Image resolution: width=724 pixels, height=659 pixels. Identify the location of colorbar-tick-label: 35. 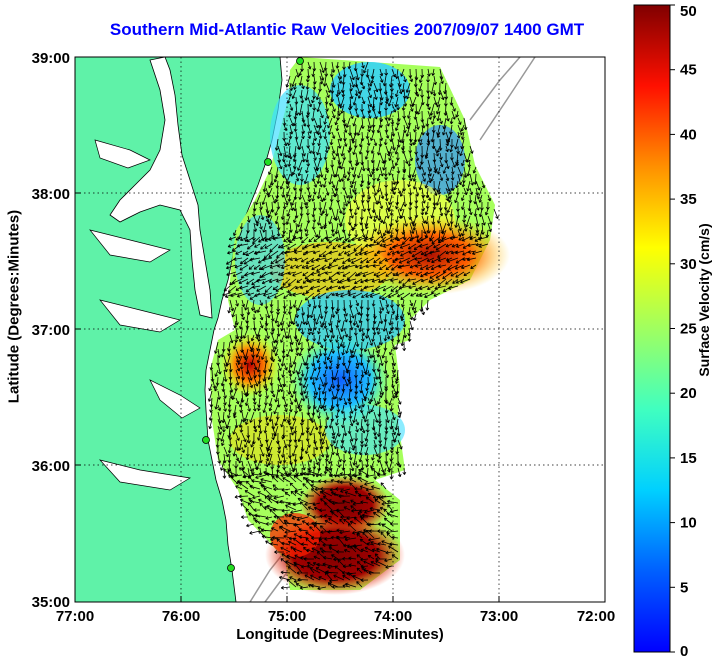
(688, 199).